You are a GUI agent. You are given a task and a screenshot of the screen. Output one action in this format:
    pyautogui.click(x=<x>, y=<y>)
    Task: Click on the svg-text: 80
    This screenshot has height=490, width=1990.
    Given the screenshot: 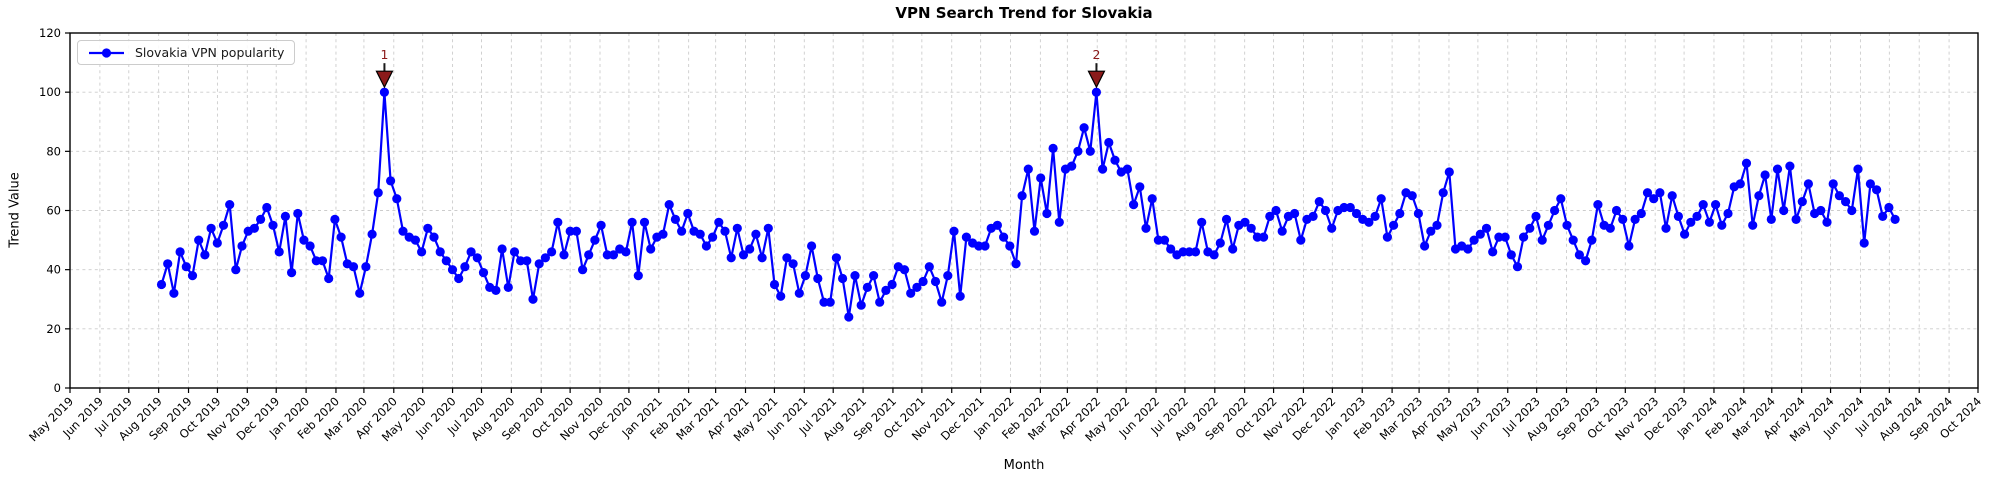 What is the action you would take?
    pyautogui.click(x=53, y=151)
    